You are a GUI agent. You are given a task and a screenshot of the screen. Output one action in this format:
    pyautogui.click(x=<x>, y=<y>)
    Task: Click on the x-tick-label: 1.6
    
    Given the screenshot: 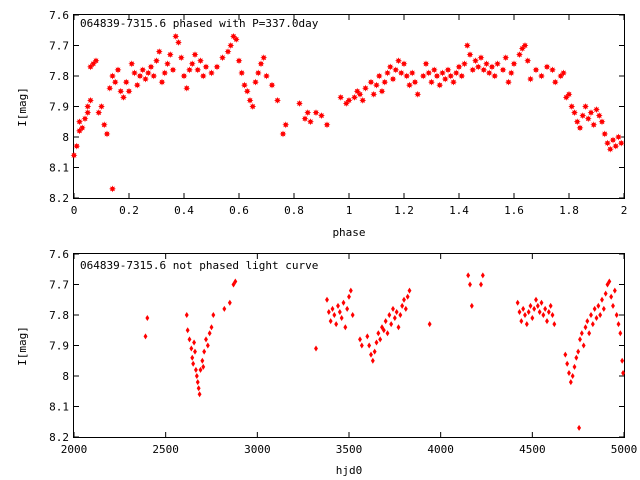 What is the action you would take?
    pyautogui.click(x=514, y=210)
    